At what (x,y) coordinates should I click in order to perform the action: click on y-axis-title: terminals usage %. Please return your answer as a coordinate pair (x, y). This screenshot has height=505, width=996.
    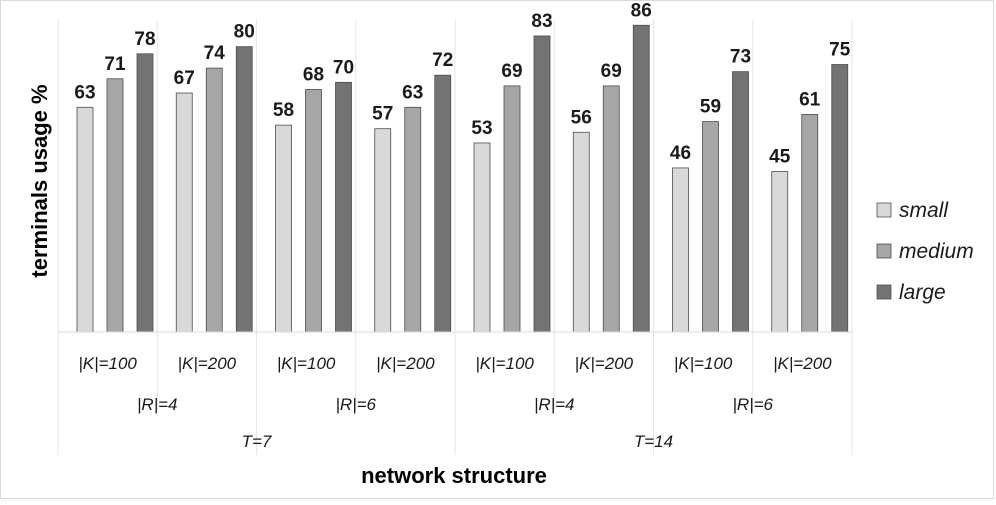
    Looking at the image, I should click on (39, 180).